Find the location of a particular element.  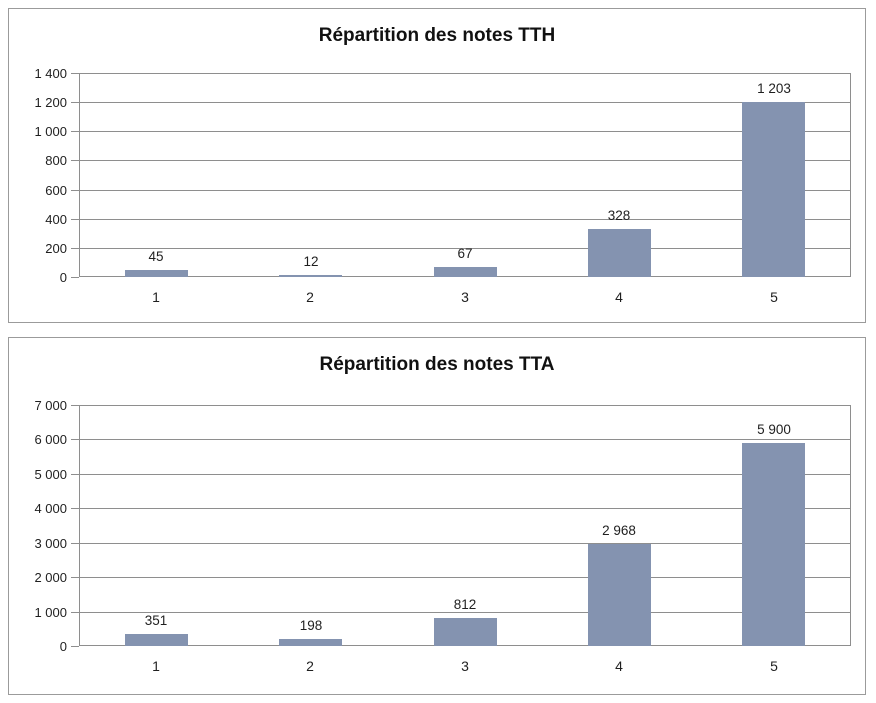

data-label: 12 is located at coordinates (311, 261).